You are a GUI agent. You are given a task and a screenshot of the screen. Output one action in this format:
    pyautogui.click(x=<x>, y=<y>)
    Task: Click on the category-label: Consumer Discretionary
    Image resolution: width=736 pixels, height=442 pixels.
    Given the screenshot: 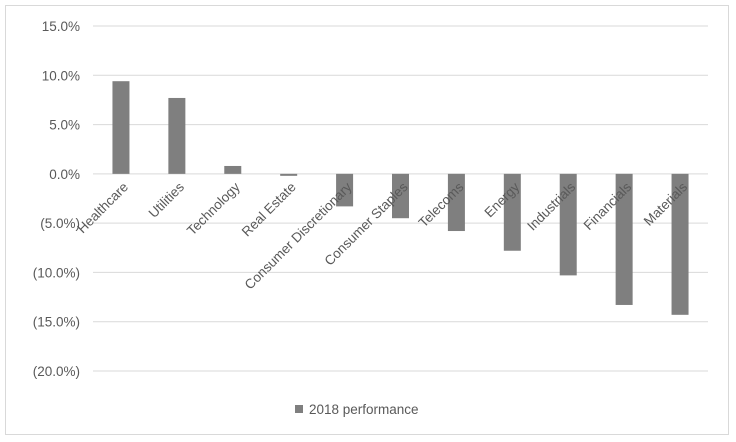 What is the action you would take?
    pyautogui.click(x=298, y=235)
    